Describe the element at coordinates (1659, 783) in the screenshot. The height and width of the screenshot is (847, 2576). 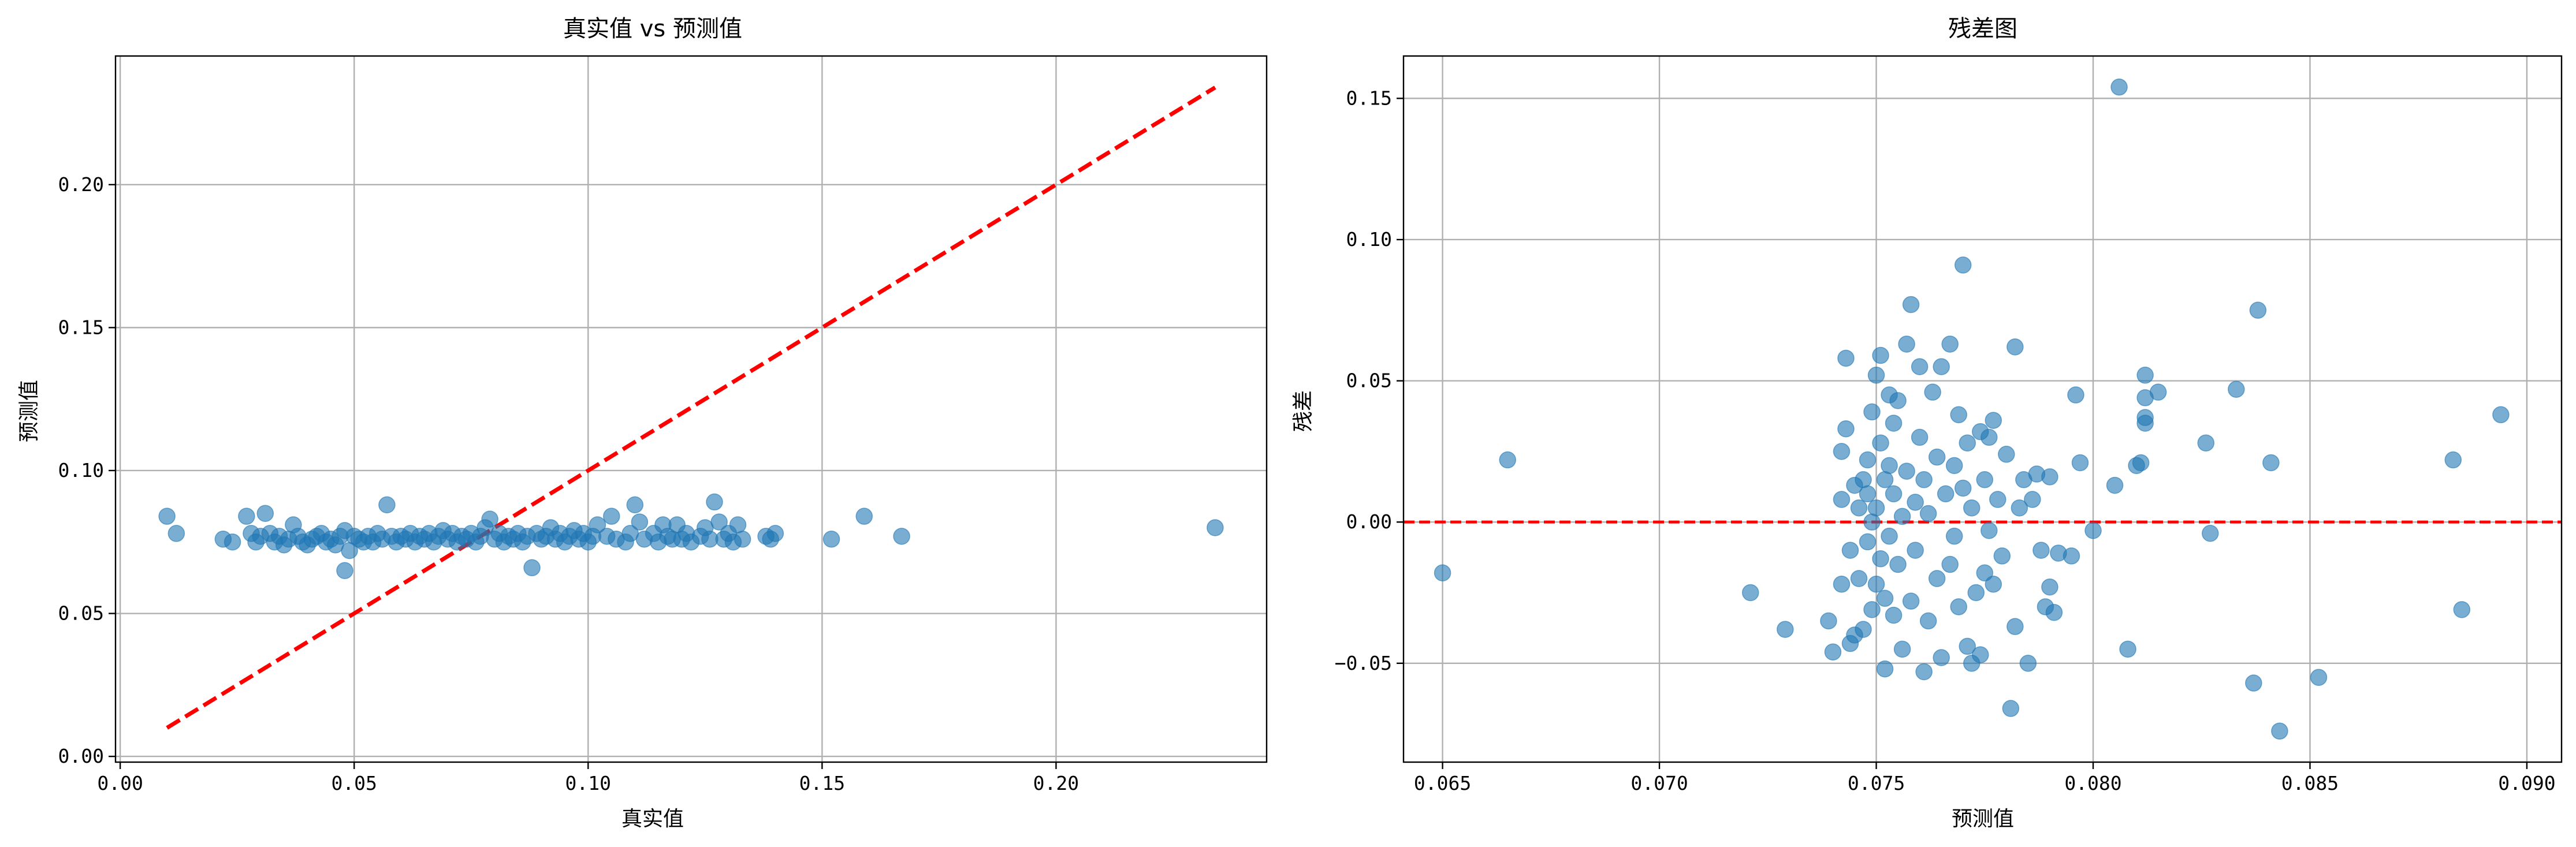
I see `x-tick-label: 0.070` at that location.